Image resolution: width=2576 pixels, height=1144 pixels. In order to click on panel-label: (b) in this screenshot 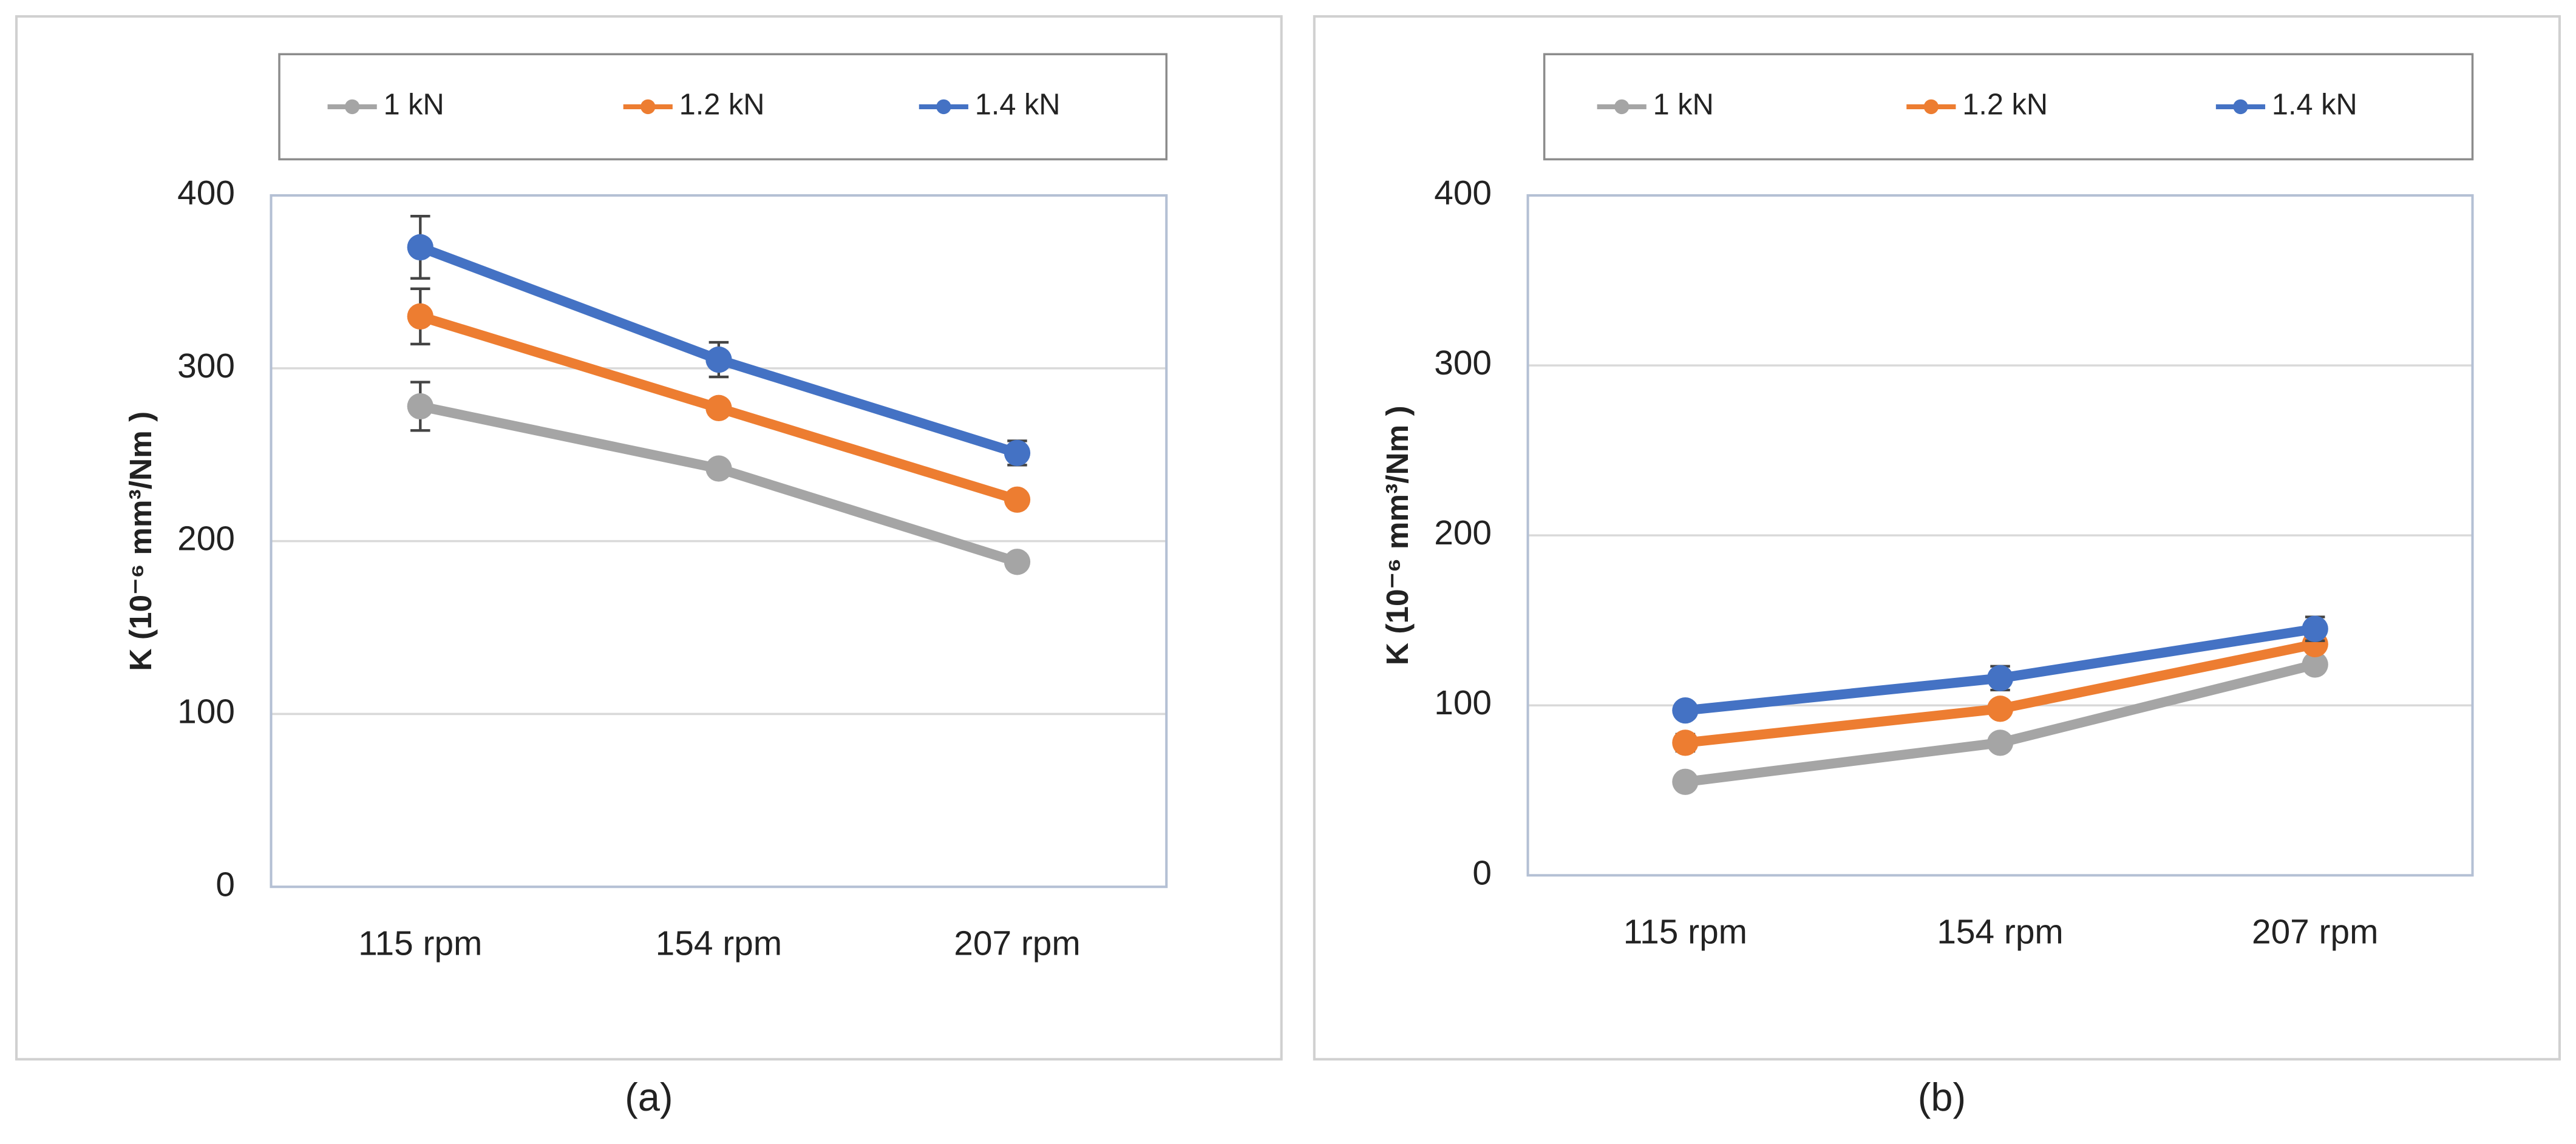, I will do `click(1942, 1097)`.